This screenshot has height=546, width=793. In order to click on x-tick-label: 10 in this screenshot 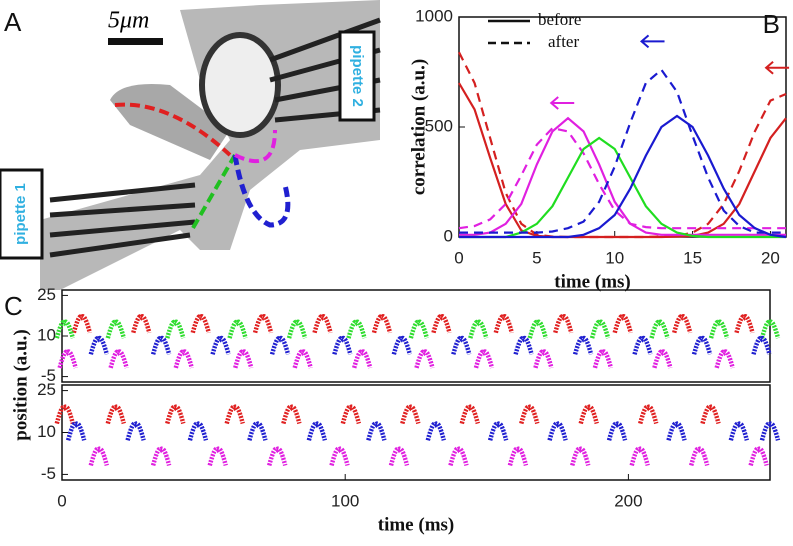, I will do `click(614, 257)`.